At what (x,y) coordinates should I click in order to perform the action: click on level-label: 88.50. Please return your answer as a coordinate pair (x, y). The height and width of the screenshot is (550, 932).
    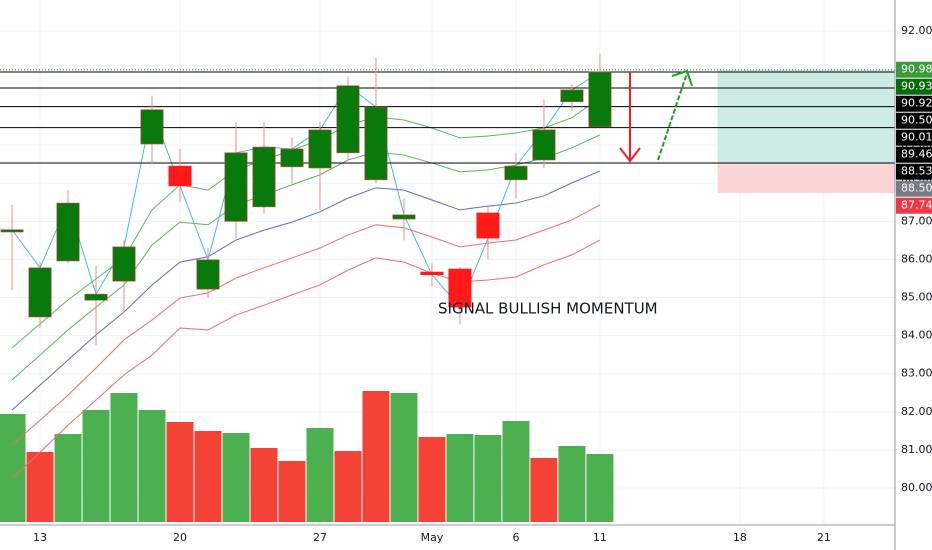
    Looking at the image, I should click on (916, 188).